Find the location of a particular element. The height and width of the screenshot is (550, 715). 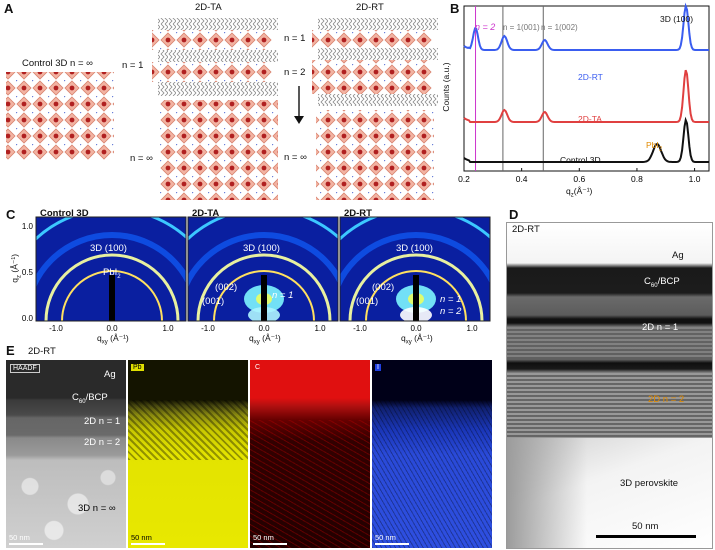

b-xlabel-q: q is located at coordinates (568, 191).